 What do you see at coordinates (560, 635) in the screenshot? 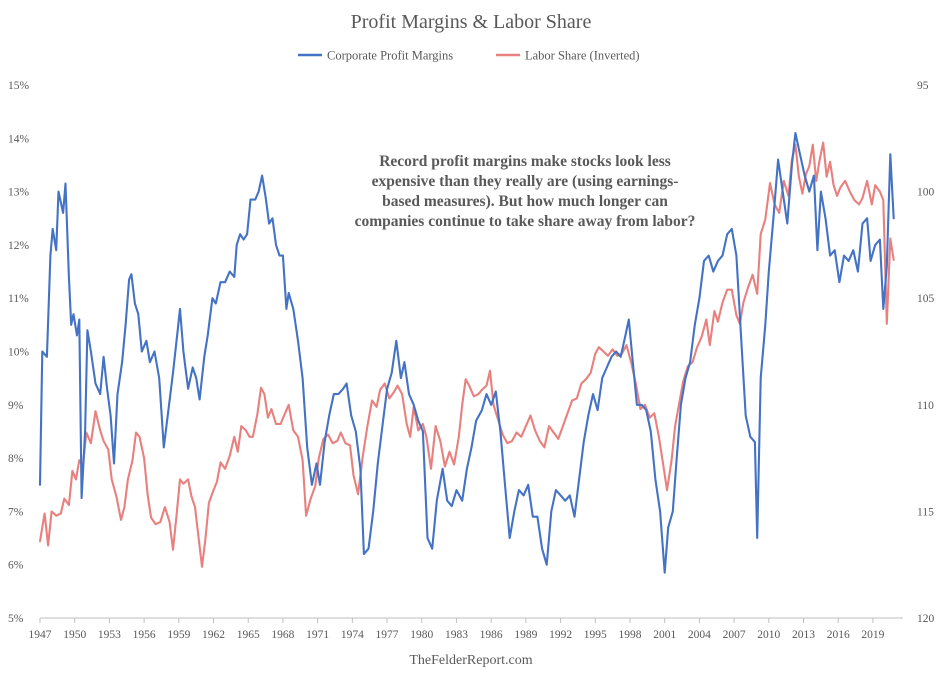
I see `x-axis-tick-label: 1992` at bounding box center [560, 635].